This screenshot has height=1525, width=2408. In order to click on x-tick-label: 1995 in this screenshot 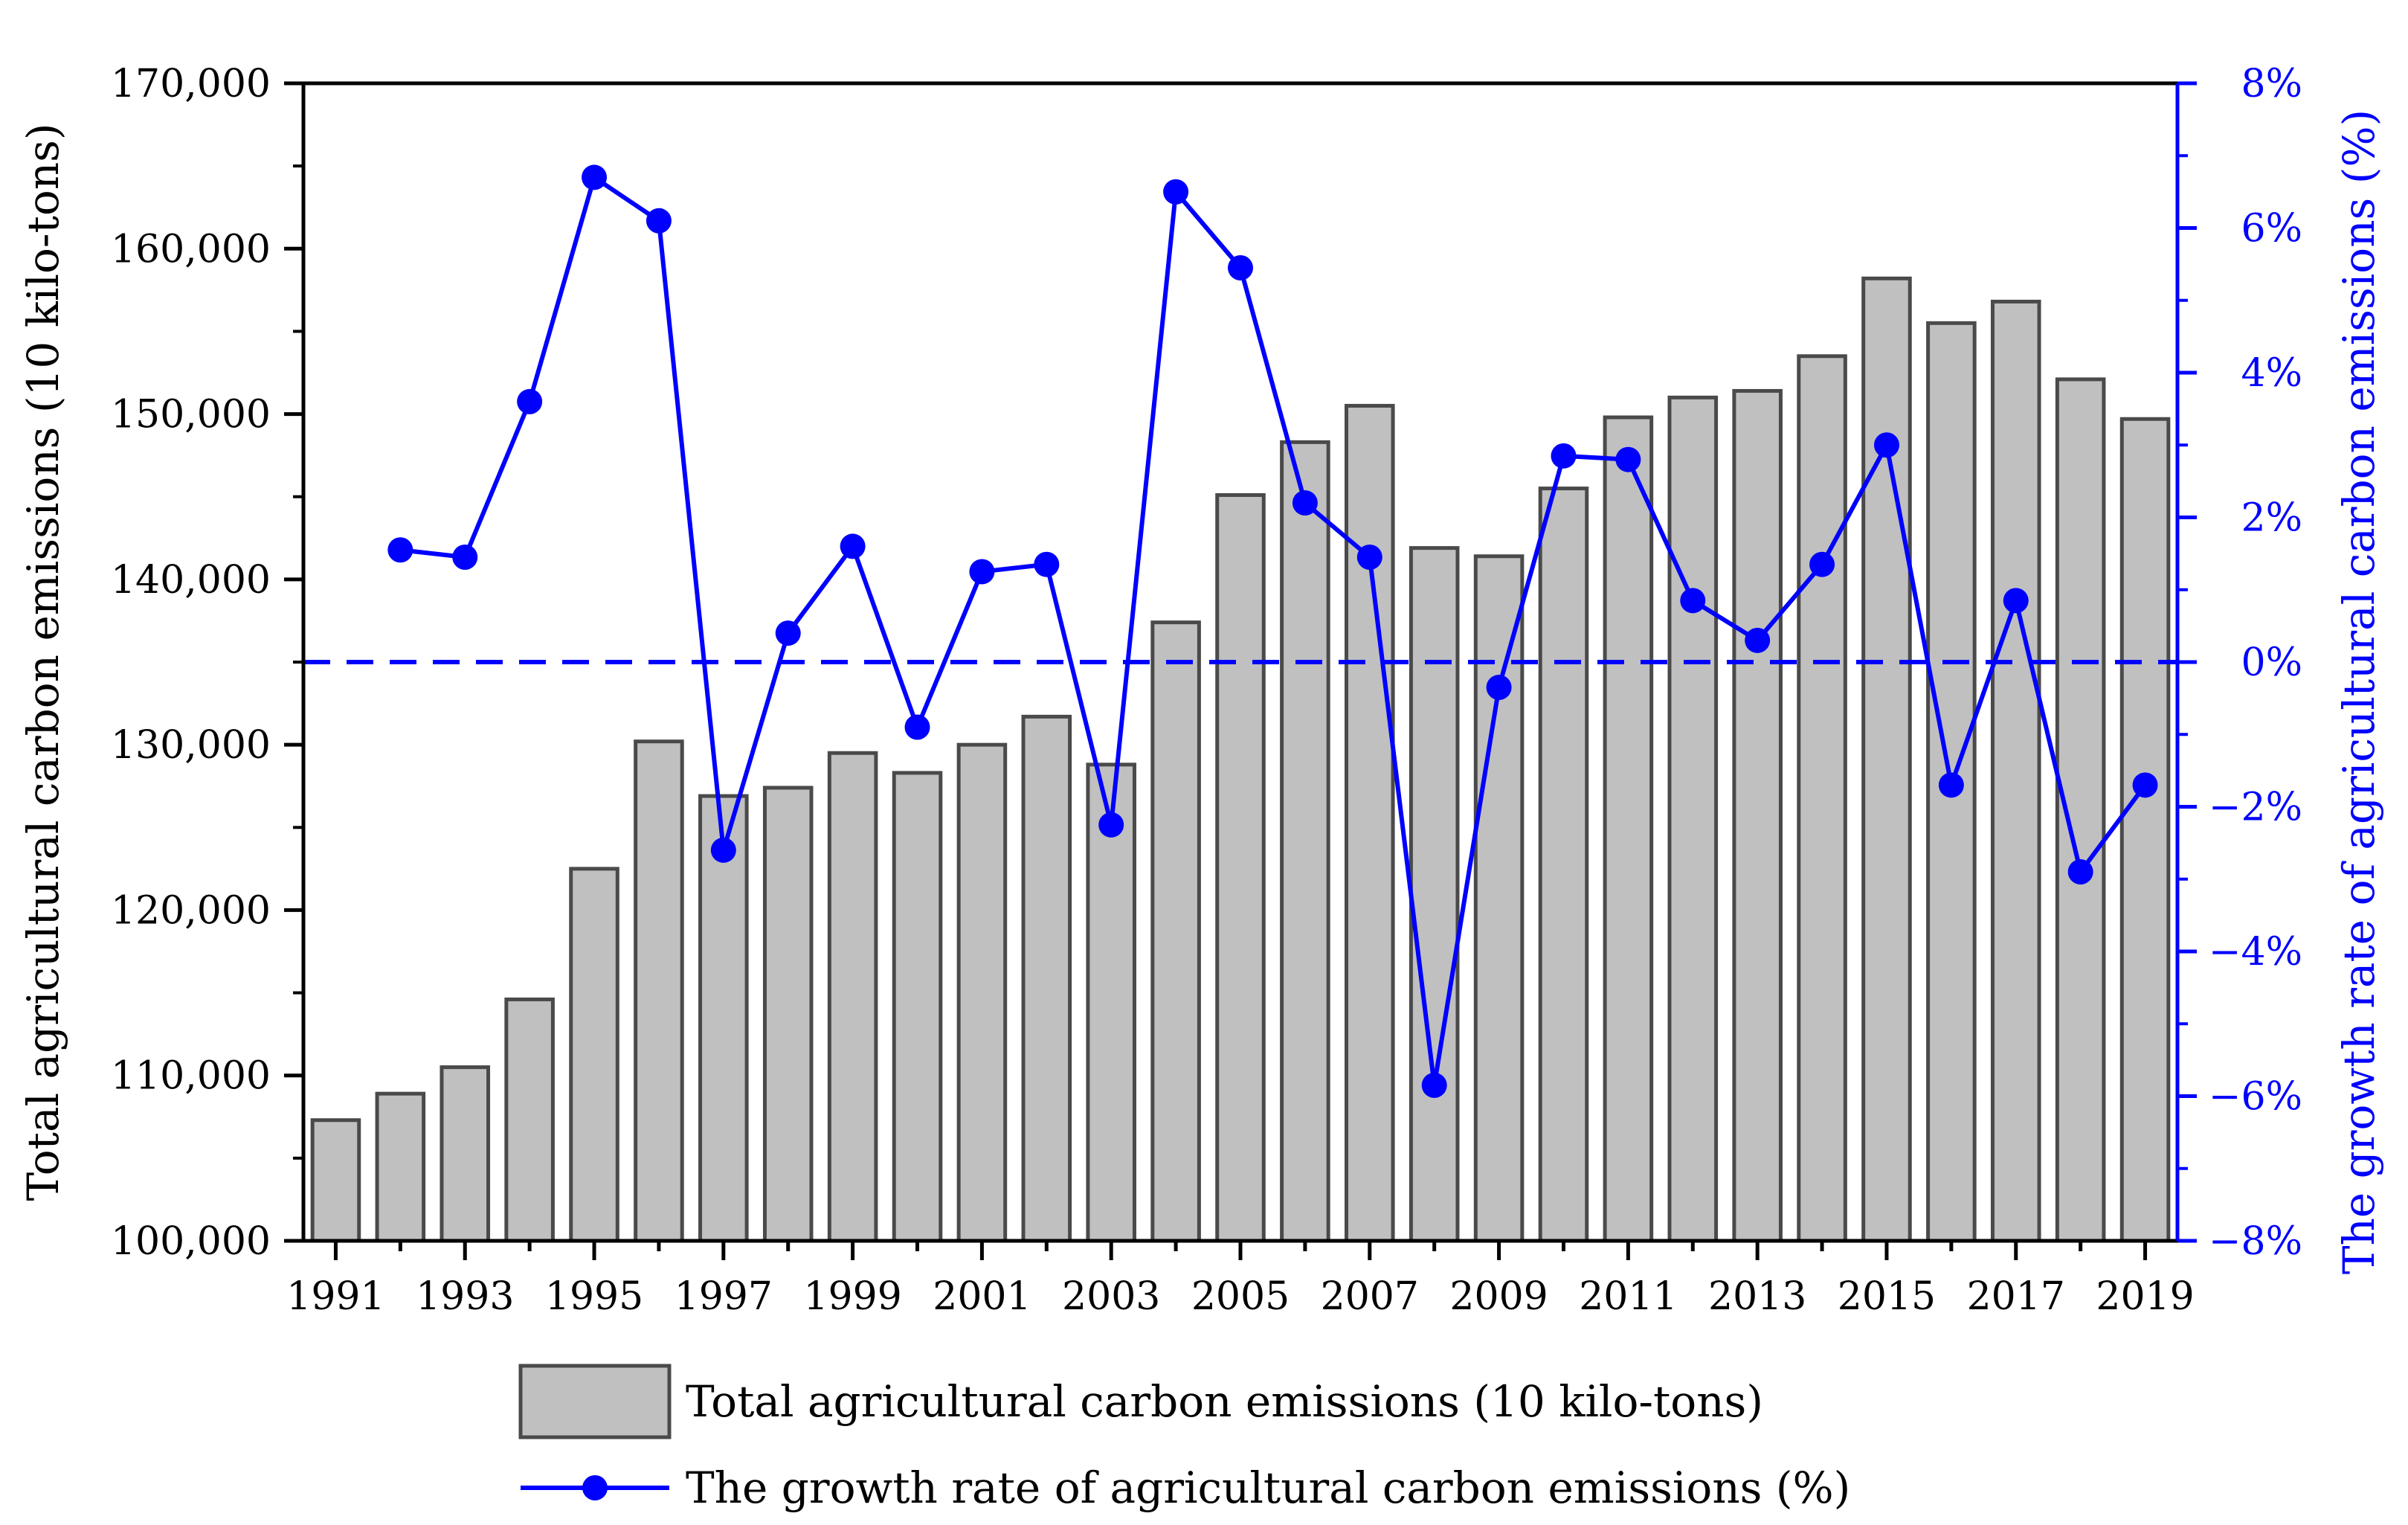, I will do `click(594, 1296)`.